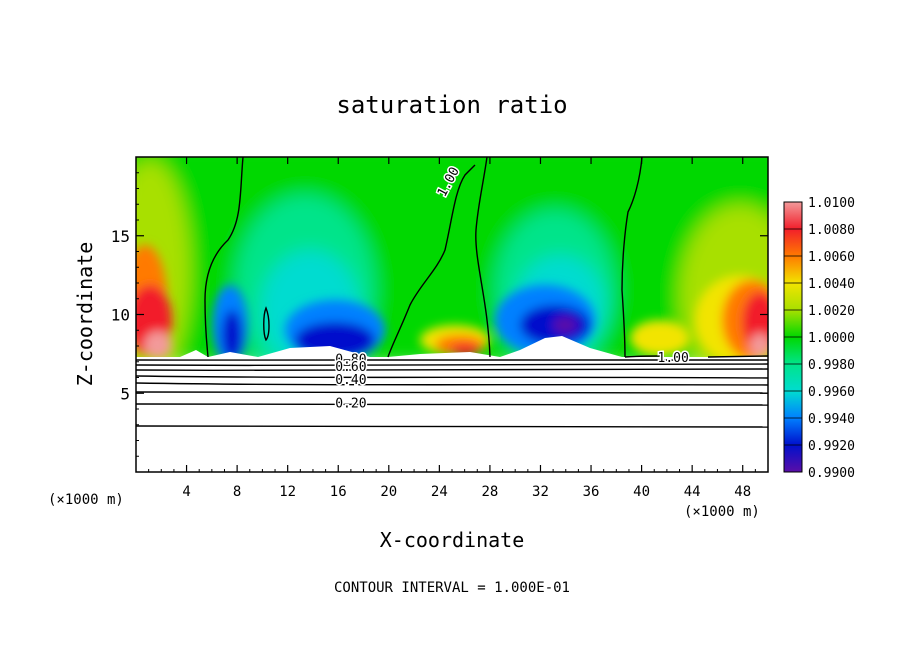  Describe the element at coordinates (158, 345) in the screenshot. I see `core-pink-left` at that location.